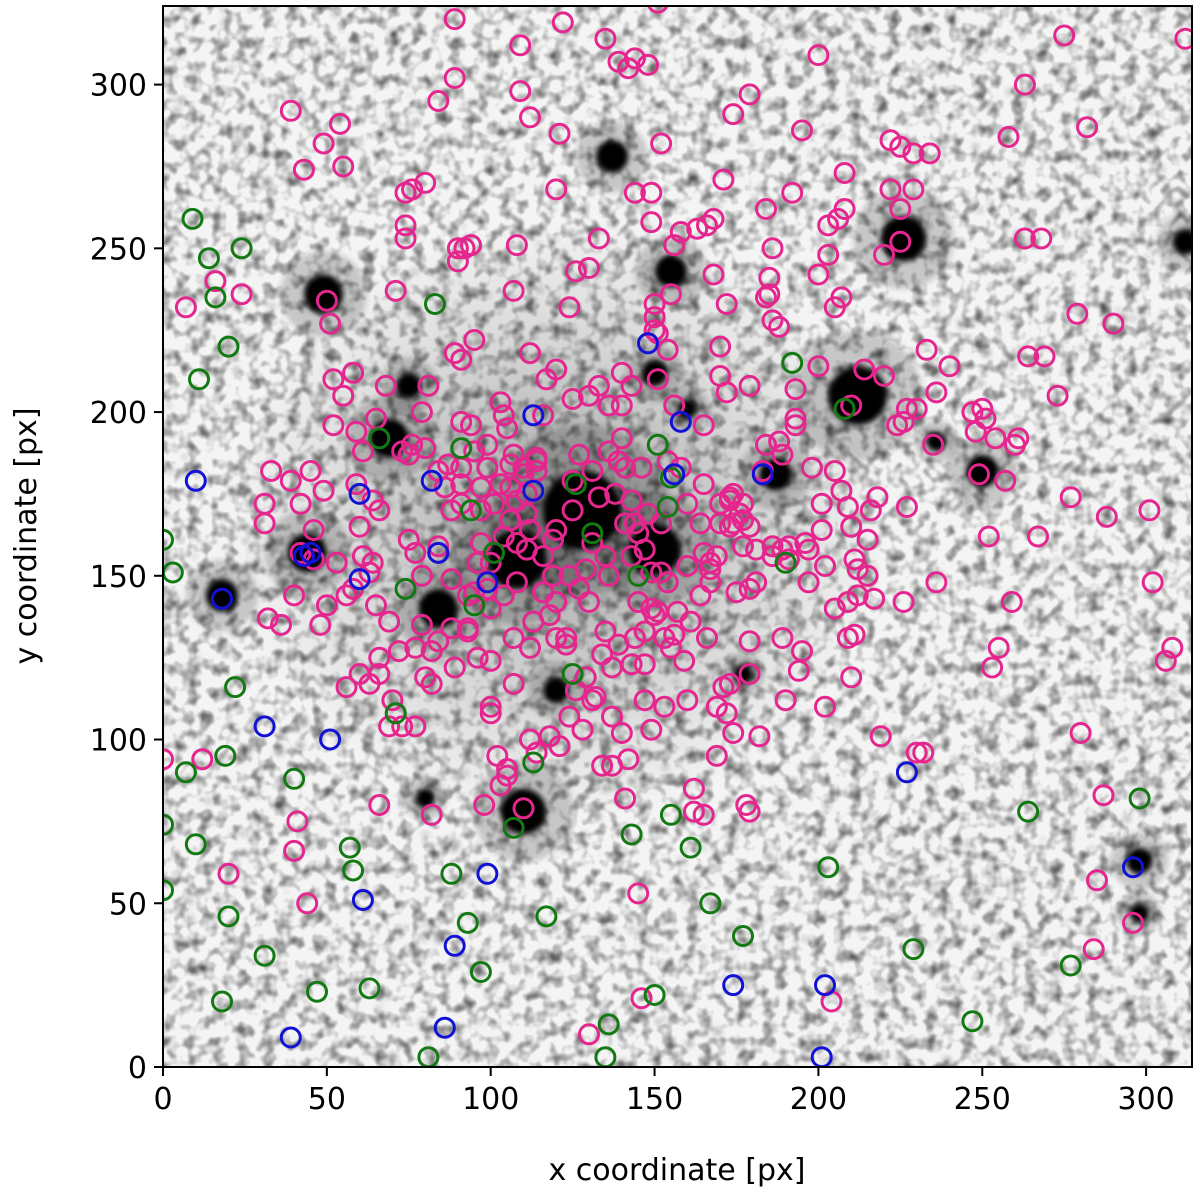 The height and width of the screenshot is (1198, 1200). Describe the element at coordinates (128, 904) in the screenshot. I see `y-tick-label: 50` at that location.